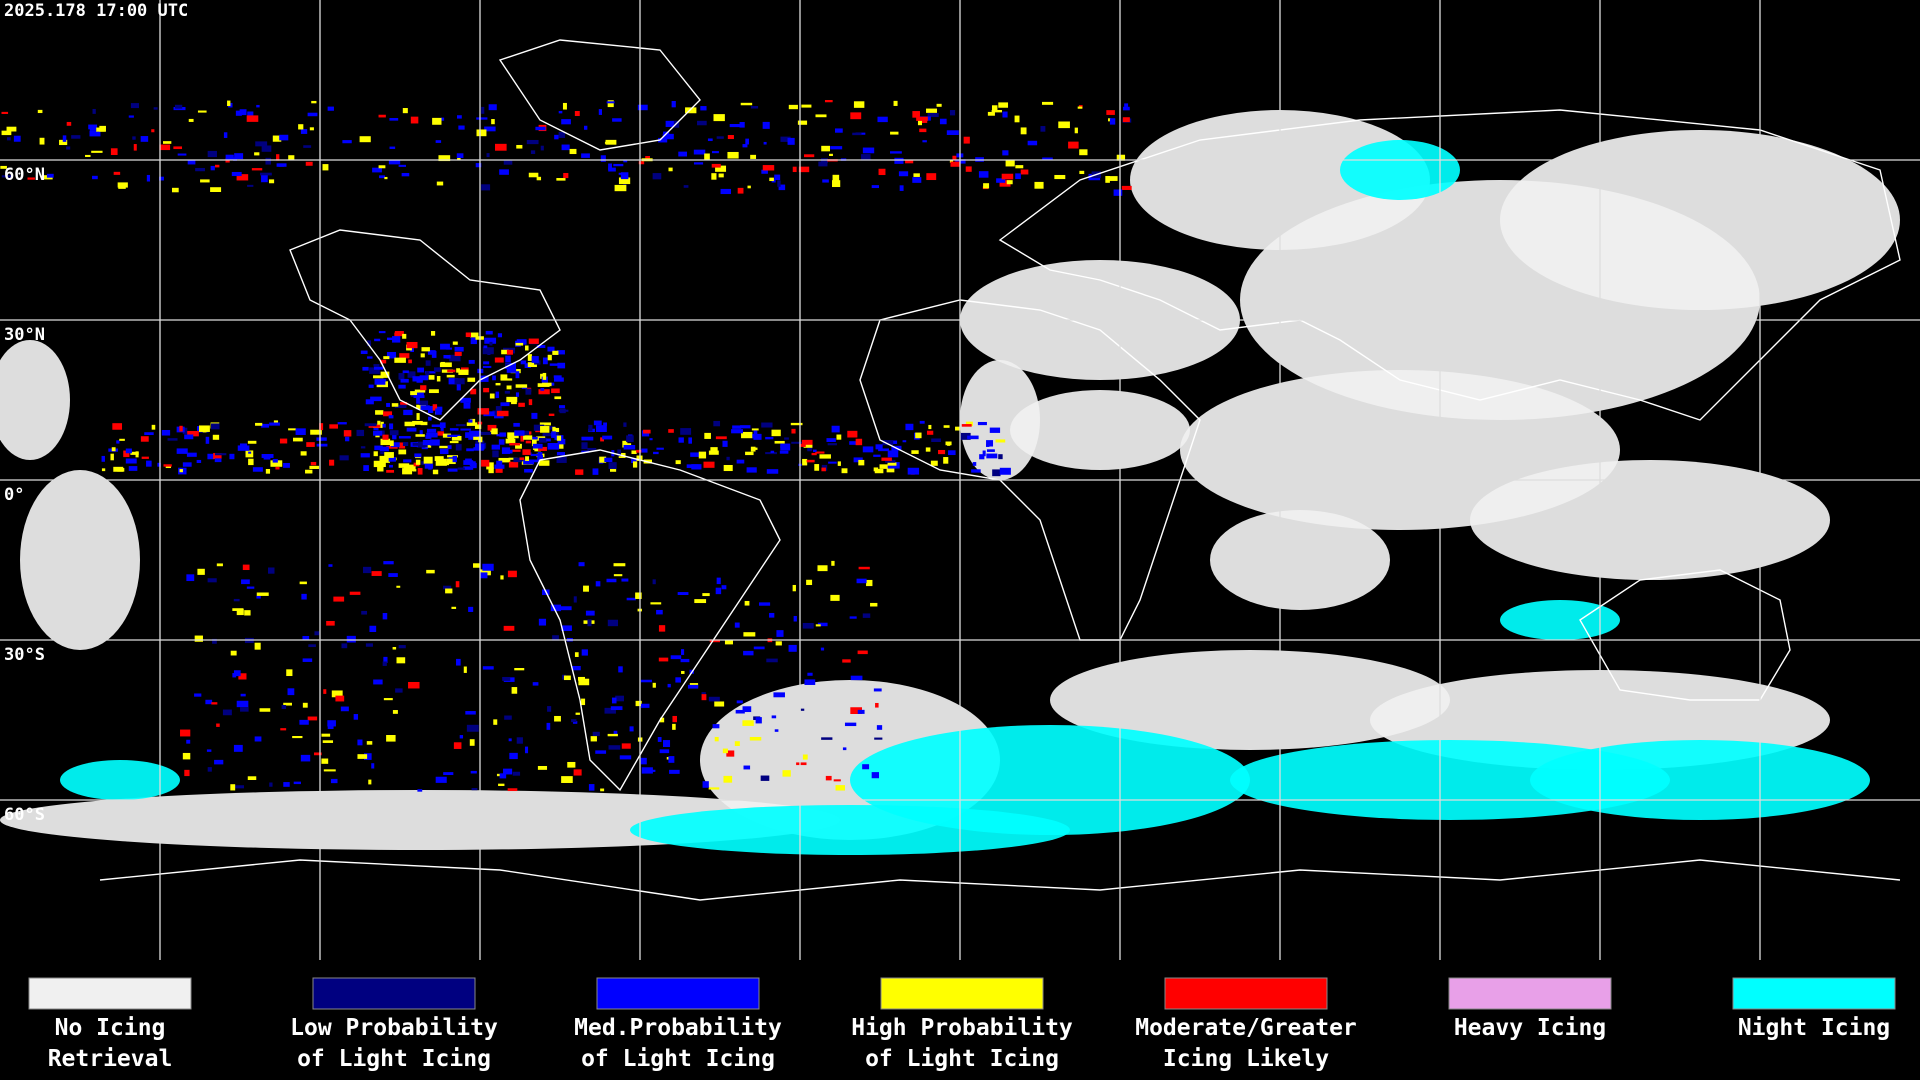  What do you see at coordinates (1814, 1028) in the screenshot?
I see `legend-label: Night Icing` at bounding box center [1814, 1028].